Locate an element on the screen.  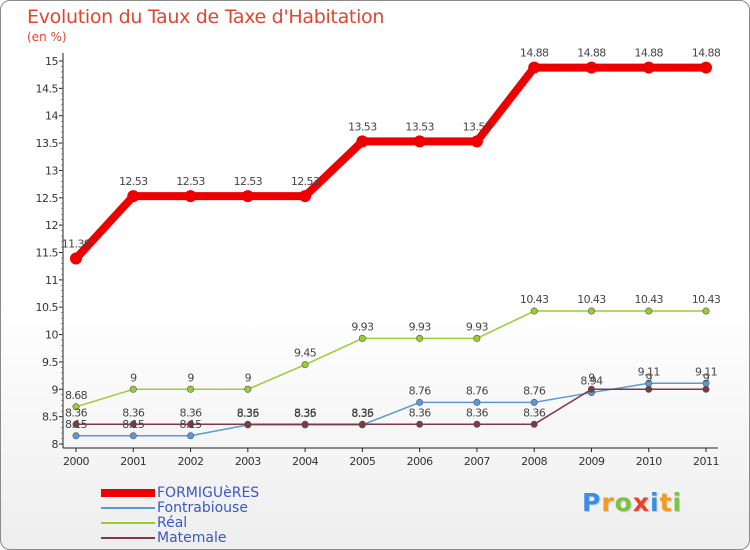
x-tick-label: 2005 is located at coordinates (362, 461).